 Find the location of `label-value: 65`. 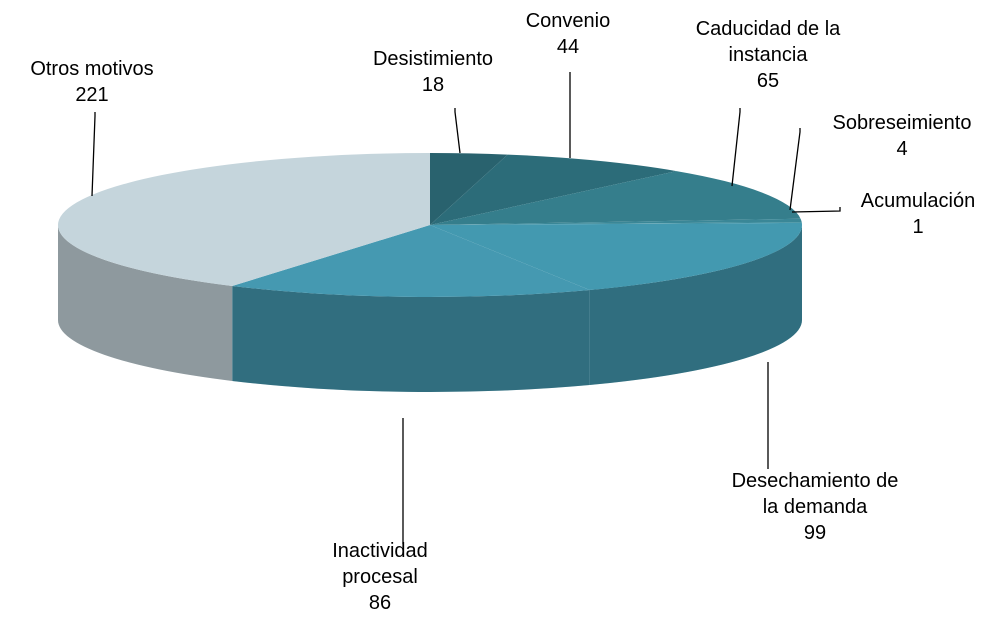

label-value: 65 is located at coordinates (768, 81).